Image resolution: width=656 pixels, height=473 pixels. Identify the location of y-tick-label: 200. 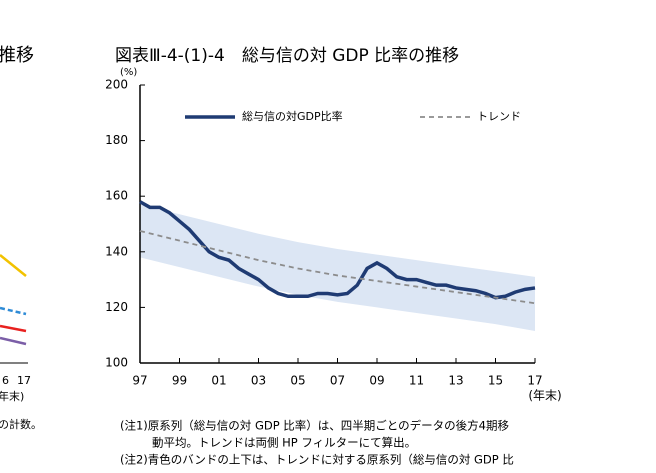
(116, 85).